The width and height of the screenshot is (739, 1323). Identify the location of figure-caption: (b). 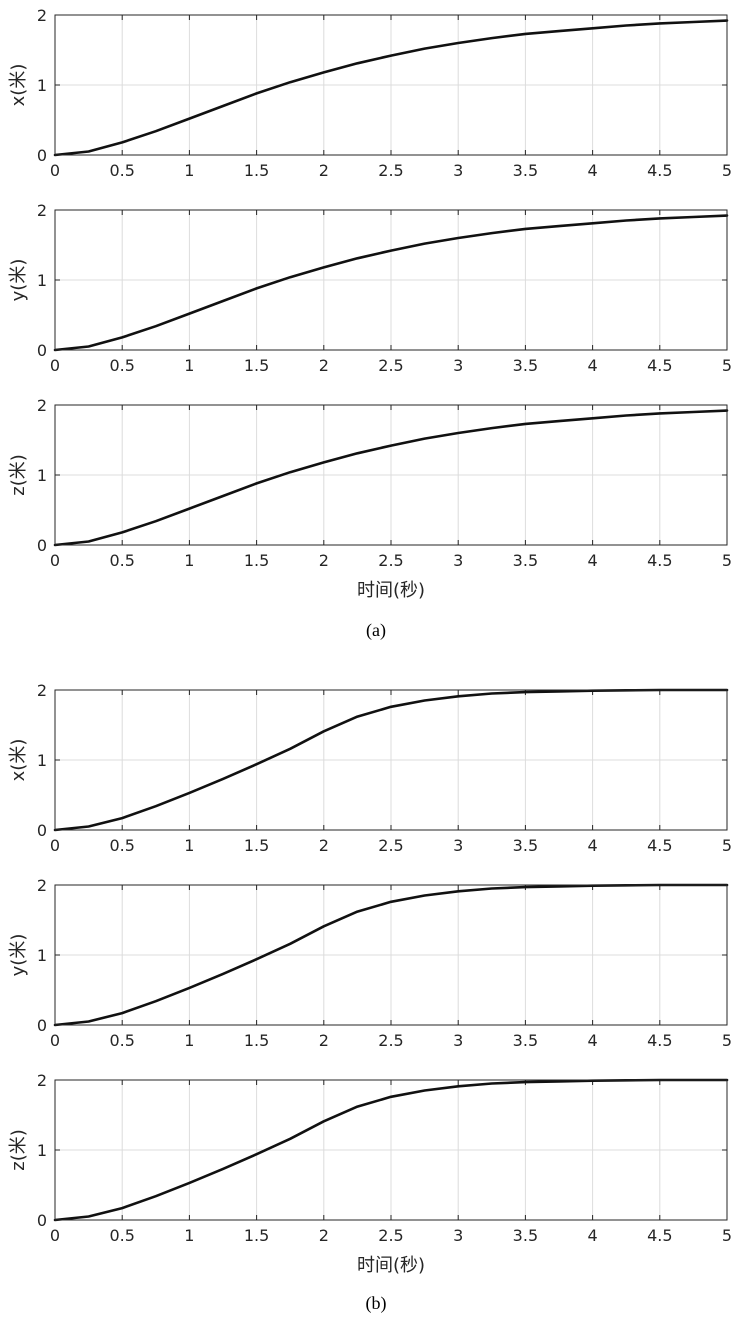
(376, 1303).